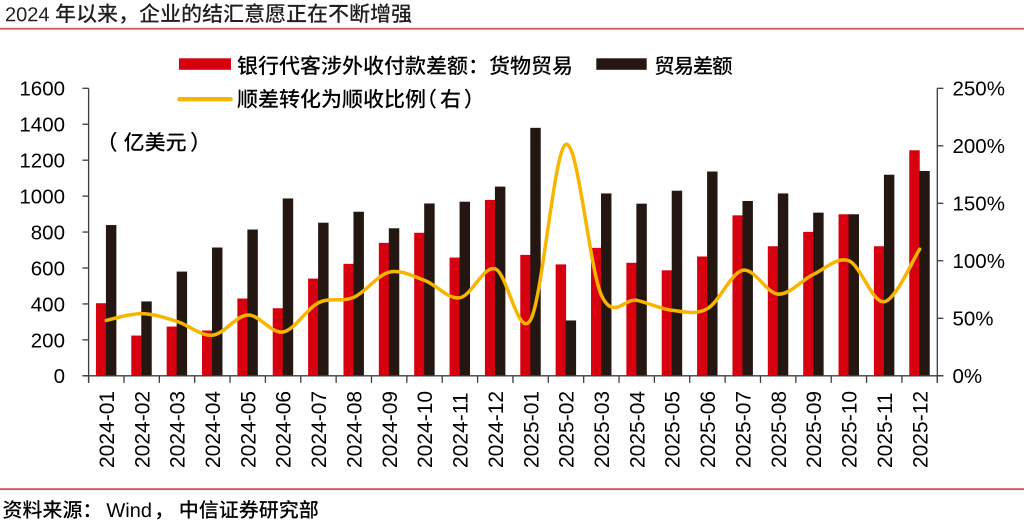  I want to click on svg-text: 2024-08, so click(354, 429).